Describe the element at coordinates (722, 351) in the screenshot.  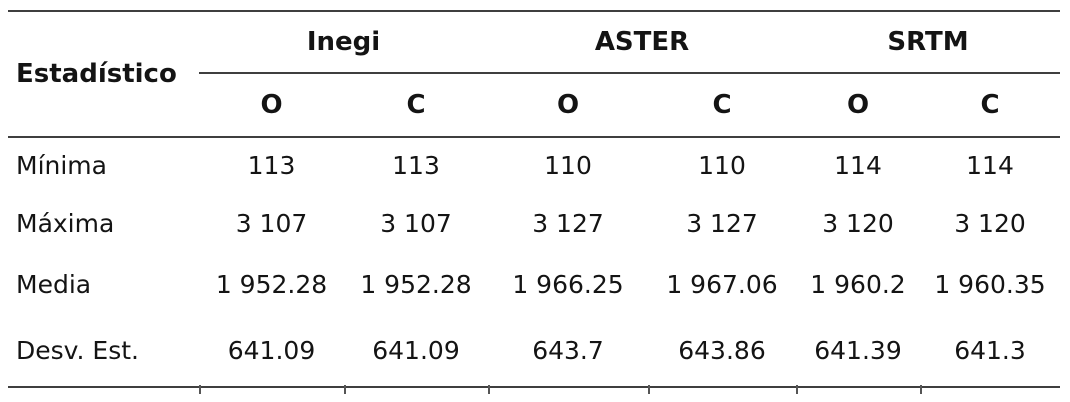
I see `data-cell: 643.86` at that location.